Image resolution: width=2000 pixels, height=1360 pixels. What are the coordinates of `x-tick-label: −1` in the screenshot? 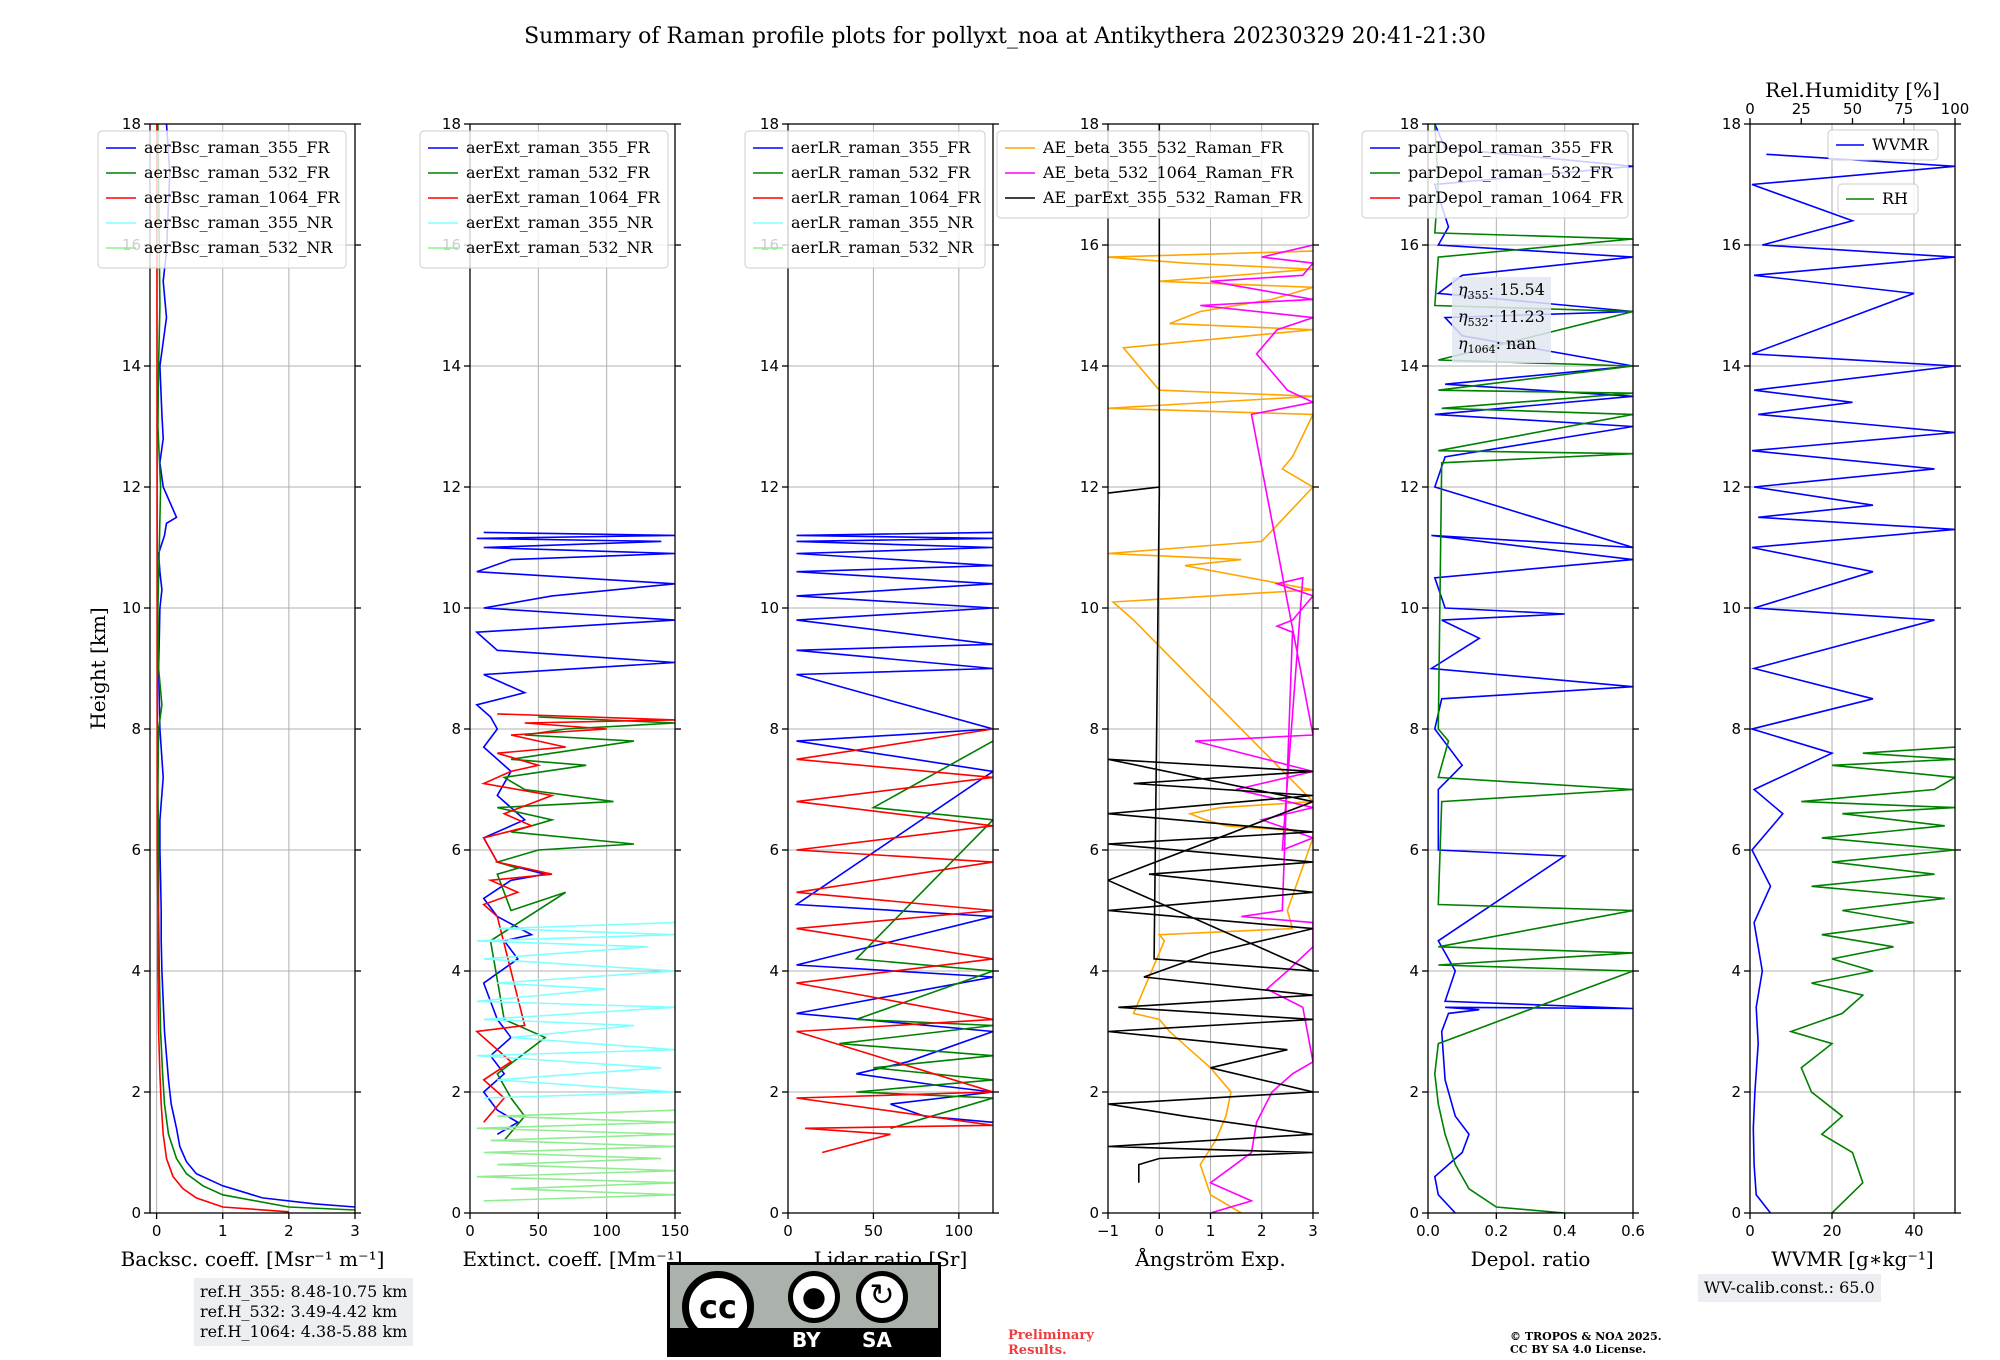 It's located at (1108, 1231).